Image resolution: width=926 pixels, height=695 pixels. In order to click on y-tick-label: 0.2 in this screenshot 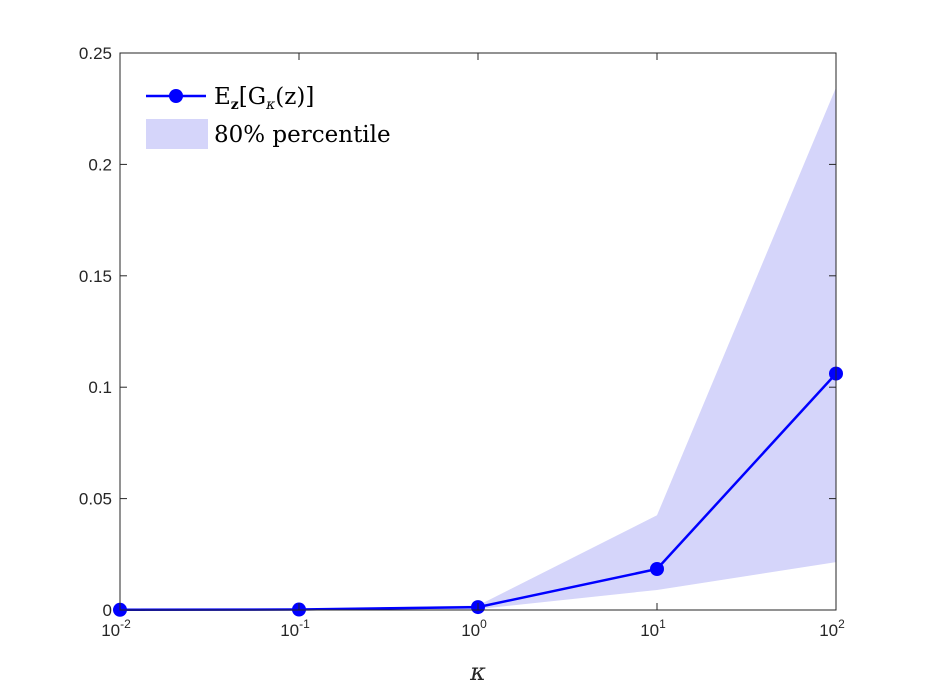, I will do `click(100, 164)`.